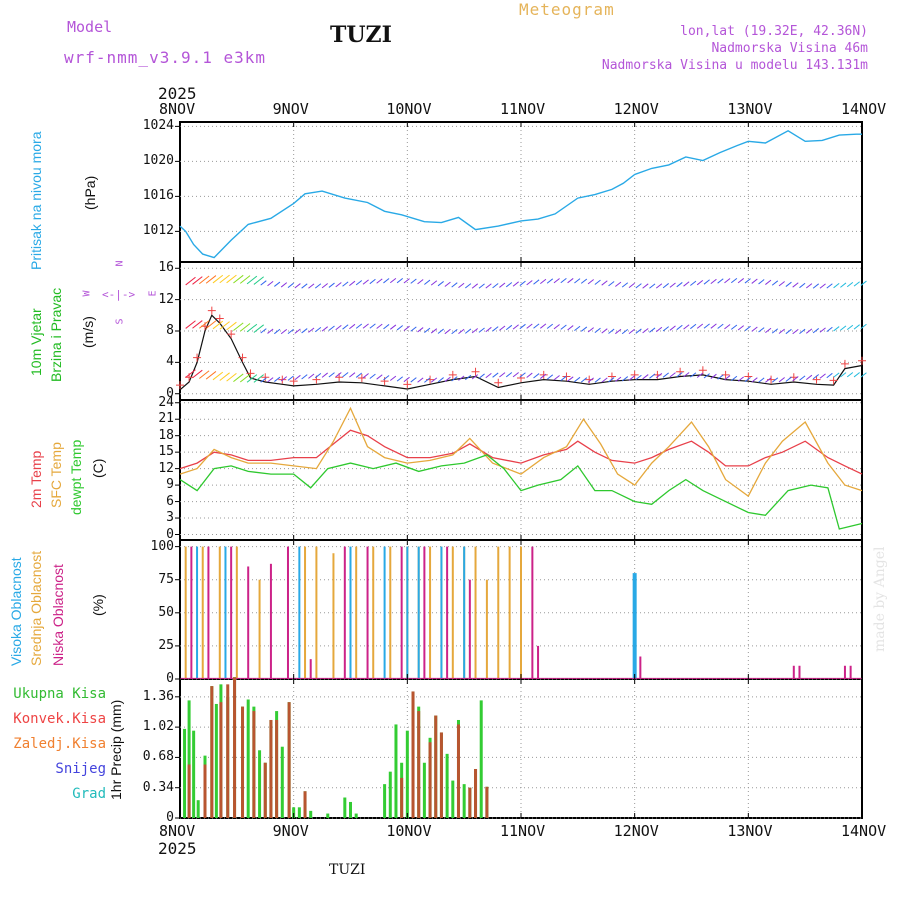 The image size is (900, 900). Describe the element at coordinates (177, 848) in the screenshot. I see `year-bottom: 2025` at that location.